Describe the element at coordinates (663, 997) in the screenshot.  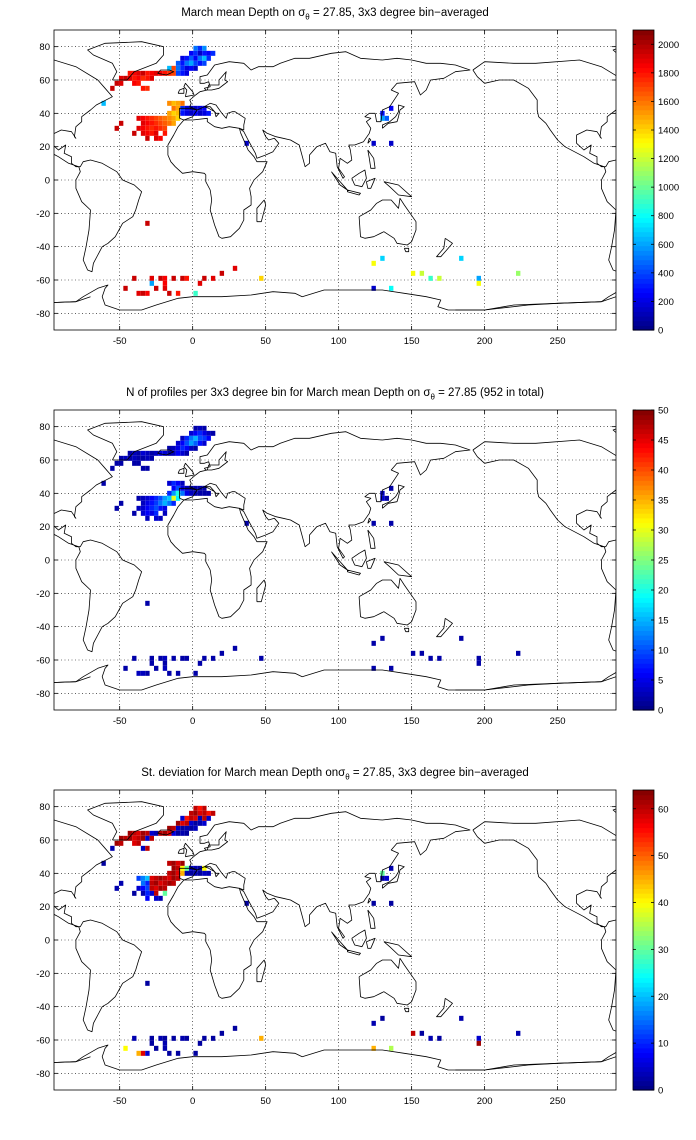
I see `colorbar-tick-label: 20` at that location.